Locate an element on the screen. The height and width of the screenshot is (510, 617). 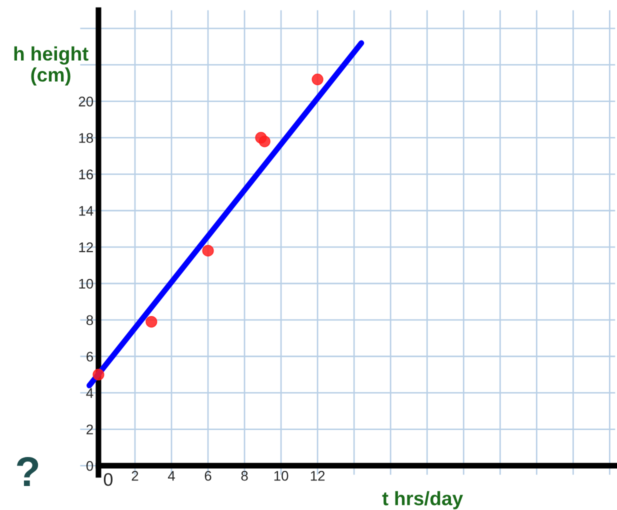
x-tick-label: 8 is located at coordinates (244, 475).